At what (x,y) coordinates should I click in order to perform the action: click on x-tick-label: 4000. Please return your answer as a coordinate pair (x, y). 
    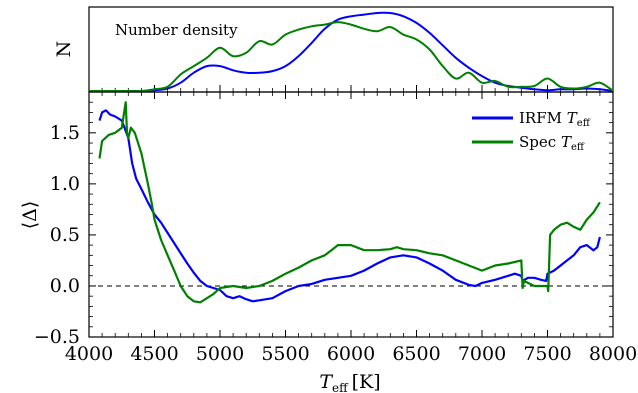
    Looking at the image, I should click on (89, 354).